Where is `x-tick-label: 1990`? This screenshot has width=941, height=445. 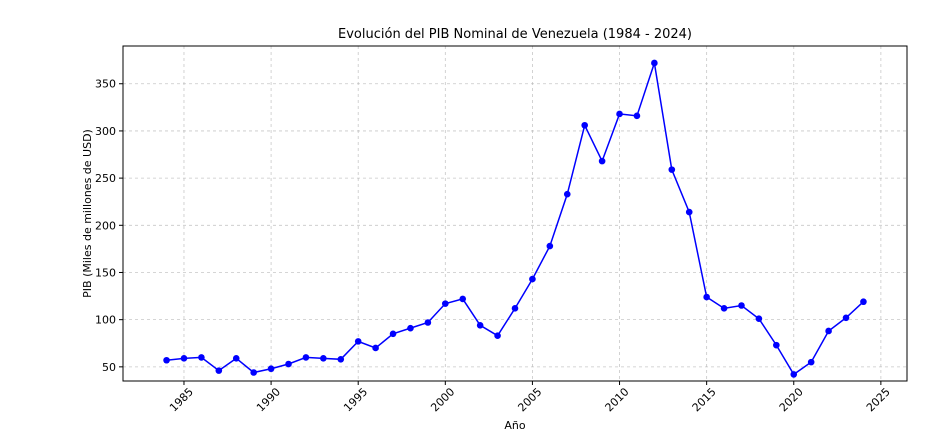 x-tick-label: 1990 is located at coordinates (268, 399).